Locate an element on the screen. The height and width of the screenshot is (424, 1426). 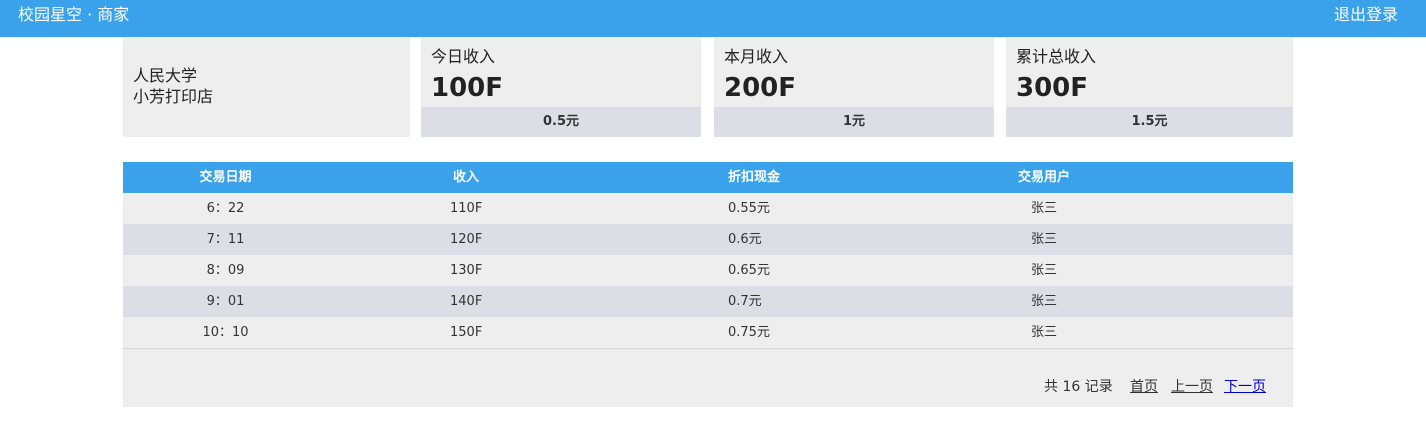
stat-cash: 0.5元 is located at coordinates (561, 122).